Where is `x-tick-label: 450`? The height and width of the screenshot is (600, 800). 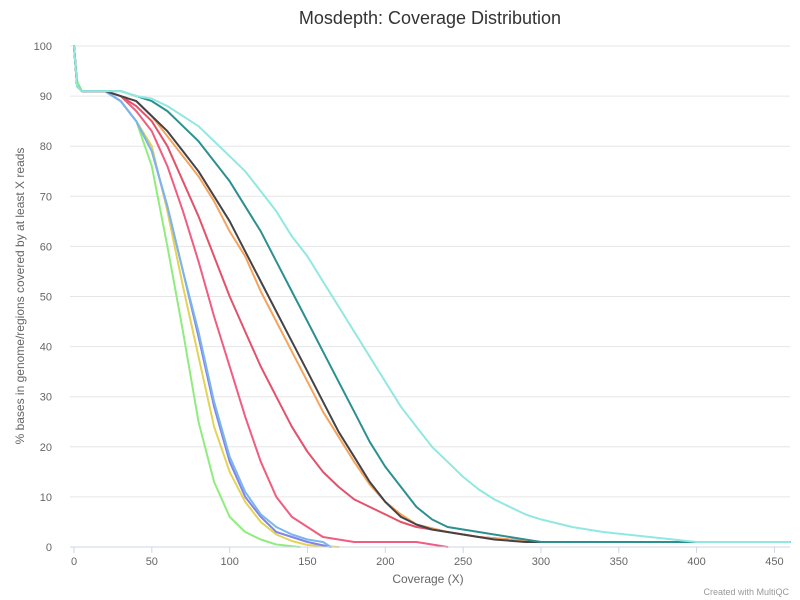 x-tick-label: 450 is located at coordinates (774, 562).